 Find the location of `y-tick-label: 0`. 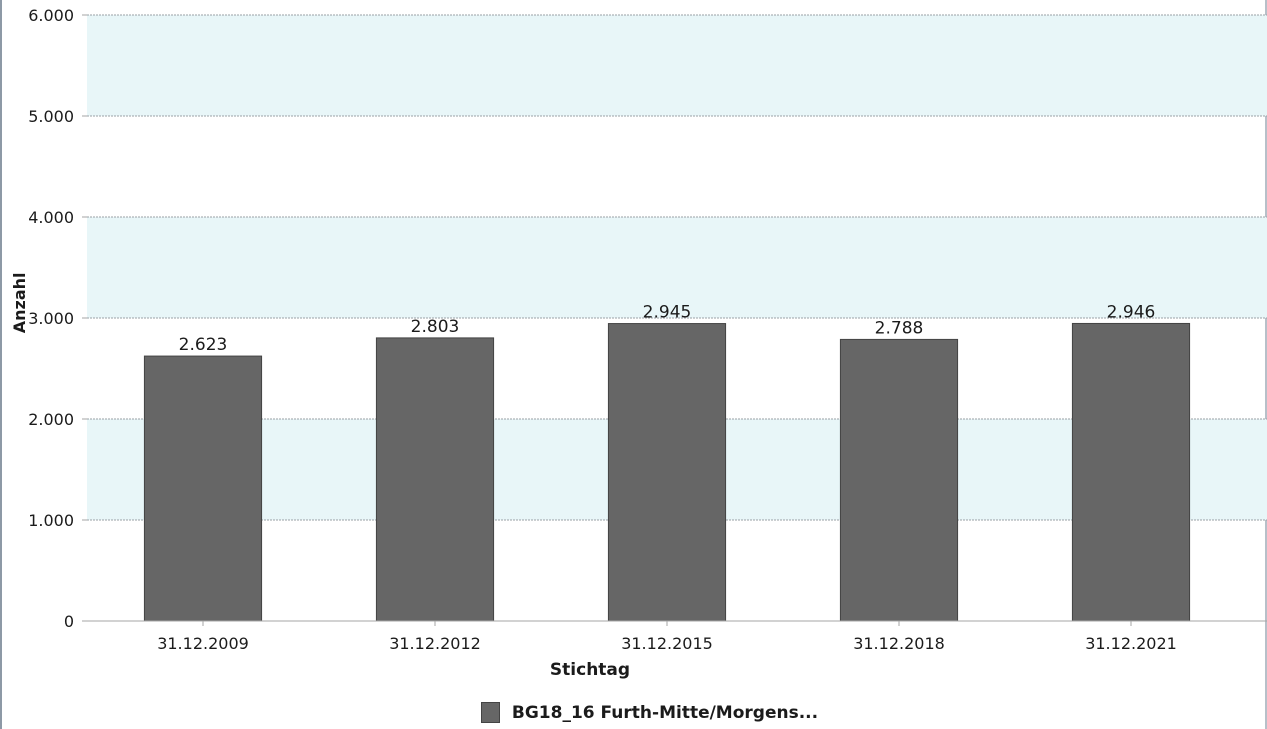

y-tick-label: 0 is located at coordinates (69, 621).